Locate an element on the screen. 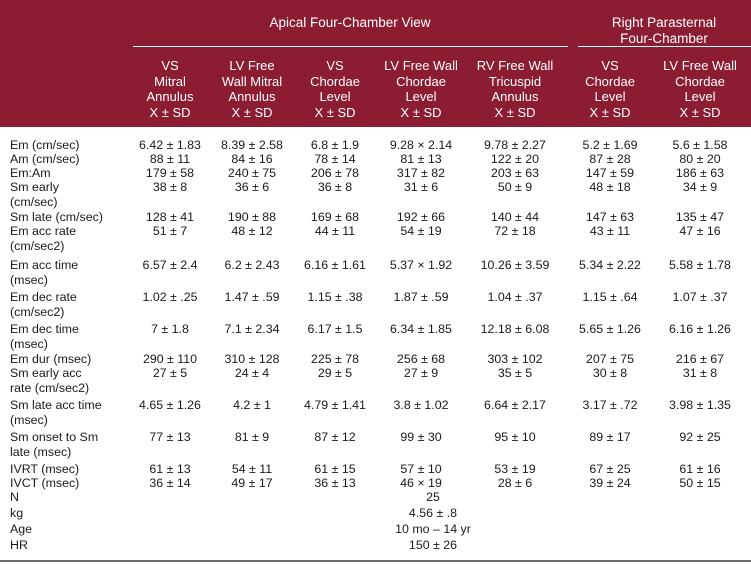 The width and height of the screenshot is (751, 564). row-label-line: rate (cm/sec2) is located at coordinates (50, 387).